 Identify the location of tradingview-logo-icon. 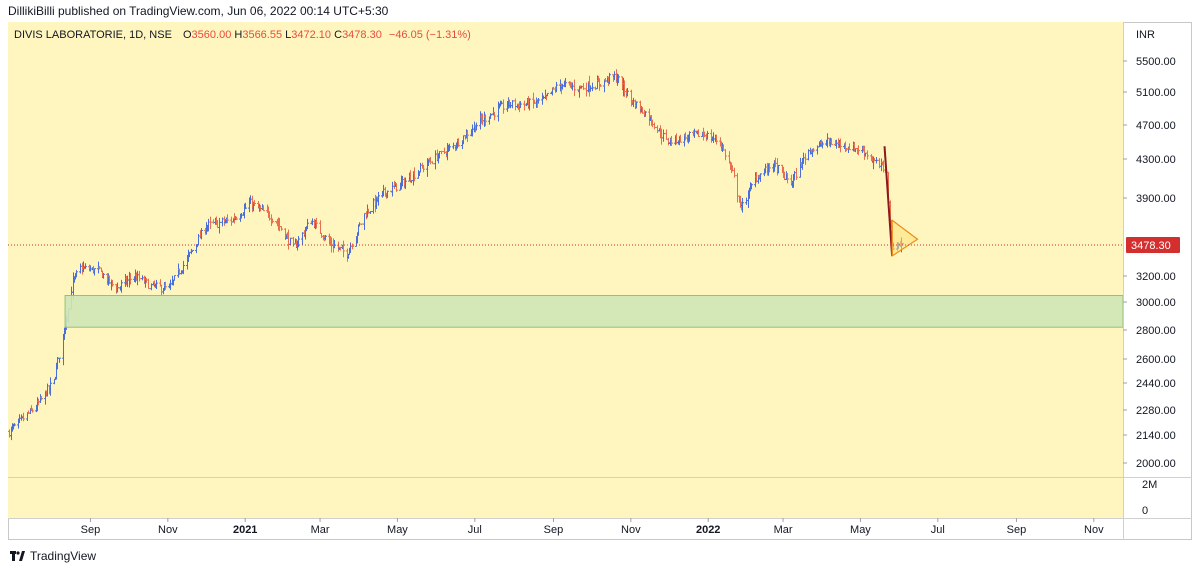
(17, 556).